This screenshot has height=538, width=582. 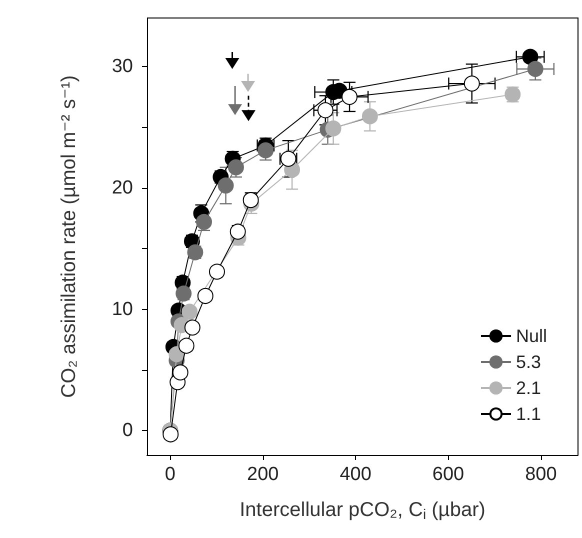 What do you see at coordinates (529, 362) in the screenshot?
I see `legend-label: 5.3` at bounding box center [529, 362].